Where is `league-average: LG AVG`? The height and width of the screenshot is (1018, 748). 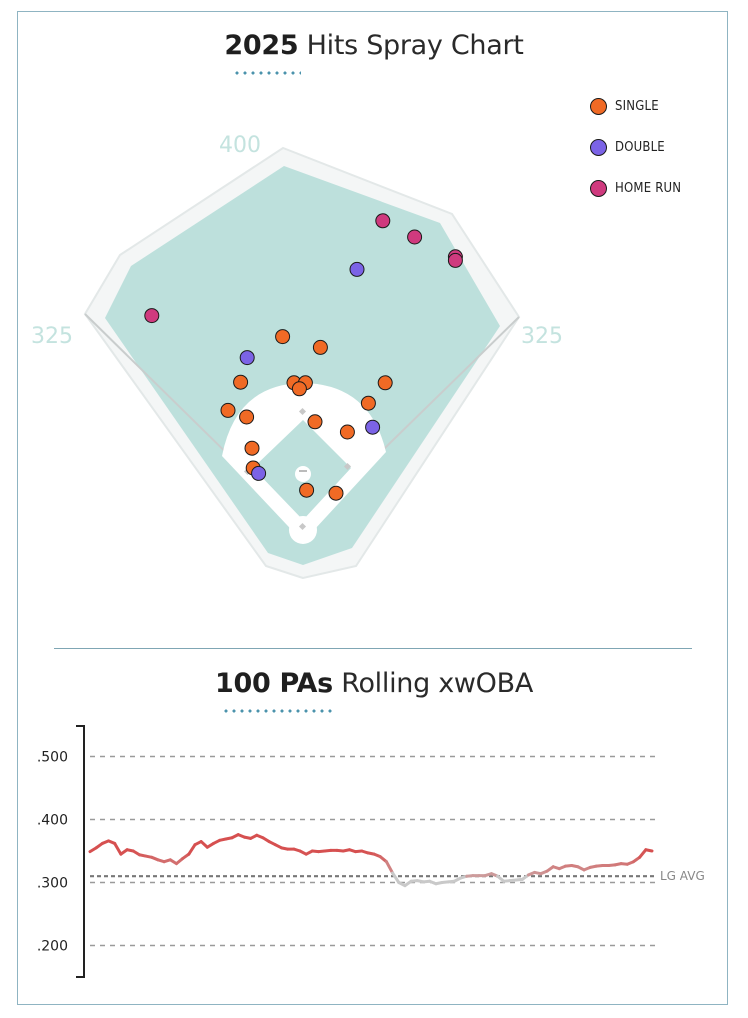
league-average: LG AVG is located at coordinates (397, 876).